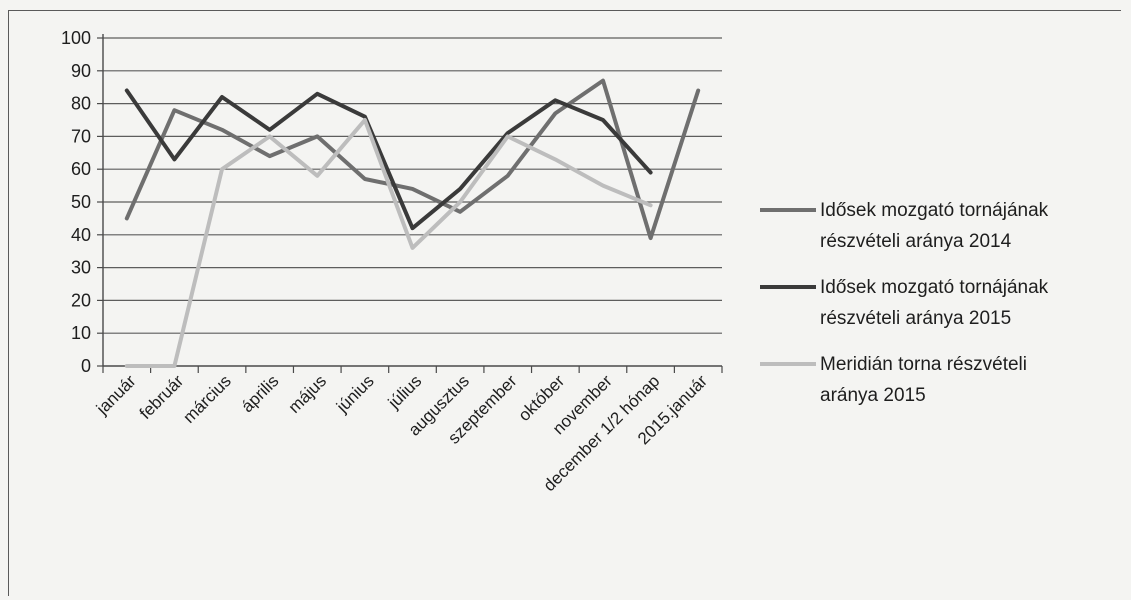  I want to click on legend-label: részvételi aránya 2014, so click(916, 241).